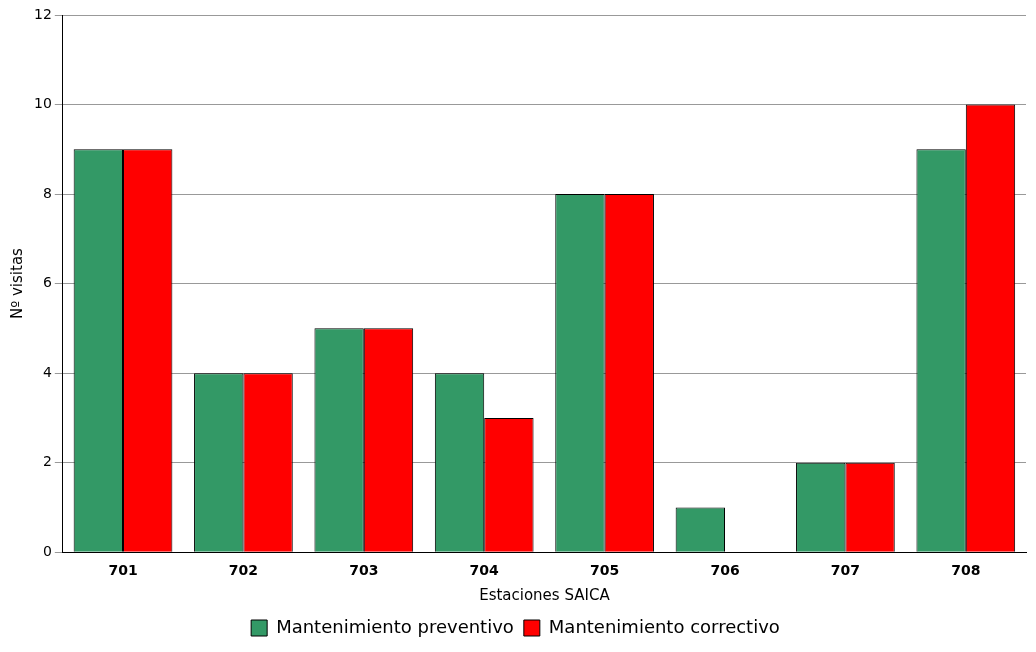 The width and height of the screenshot is (1036, 652). I want to click on y-tick-label: 8, so click(47, 192).